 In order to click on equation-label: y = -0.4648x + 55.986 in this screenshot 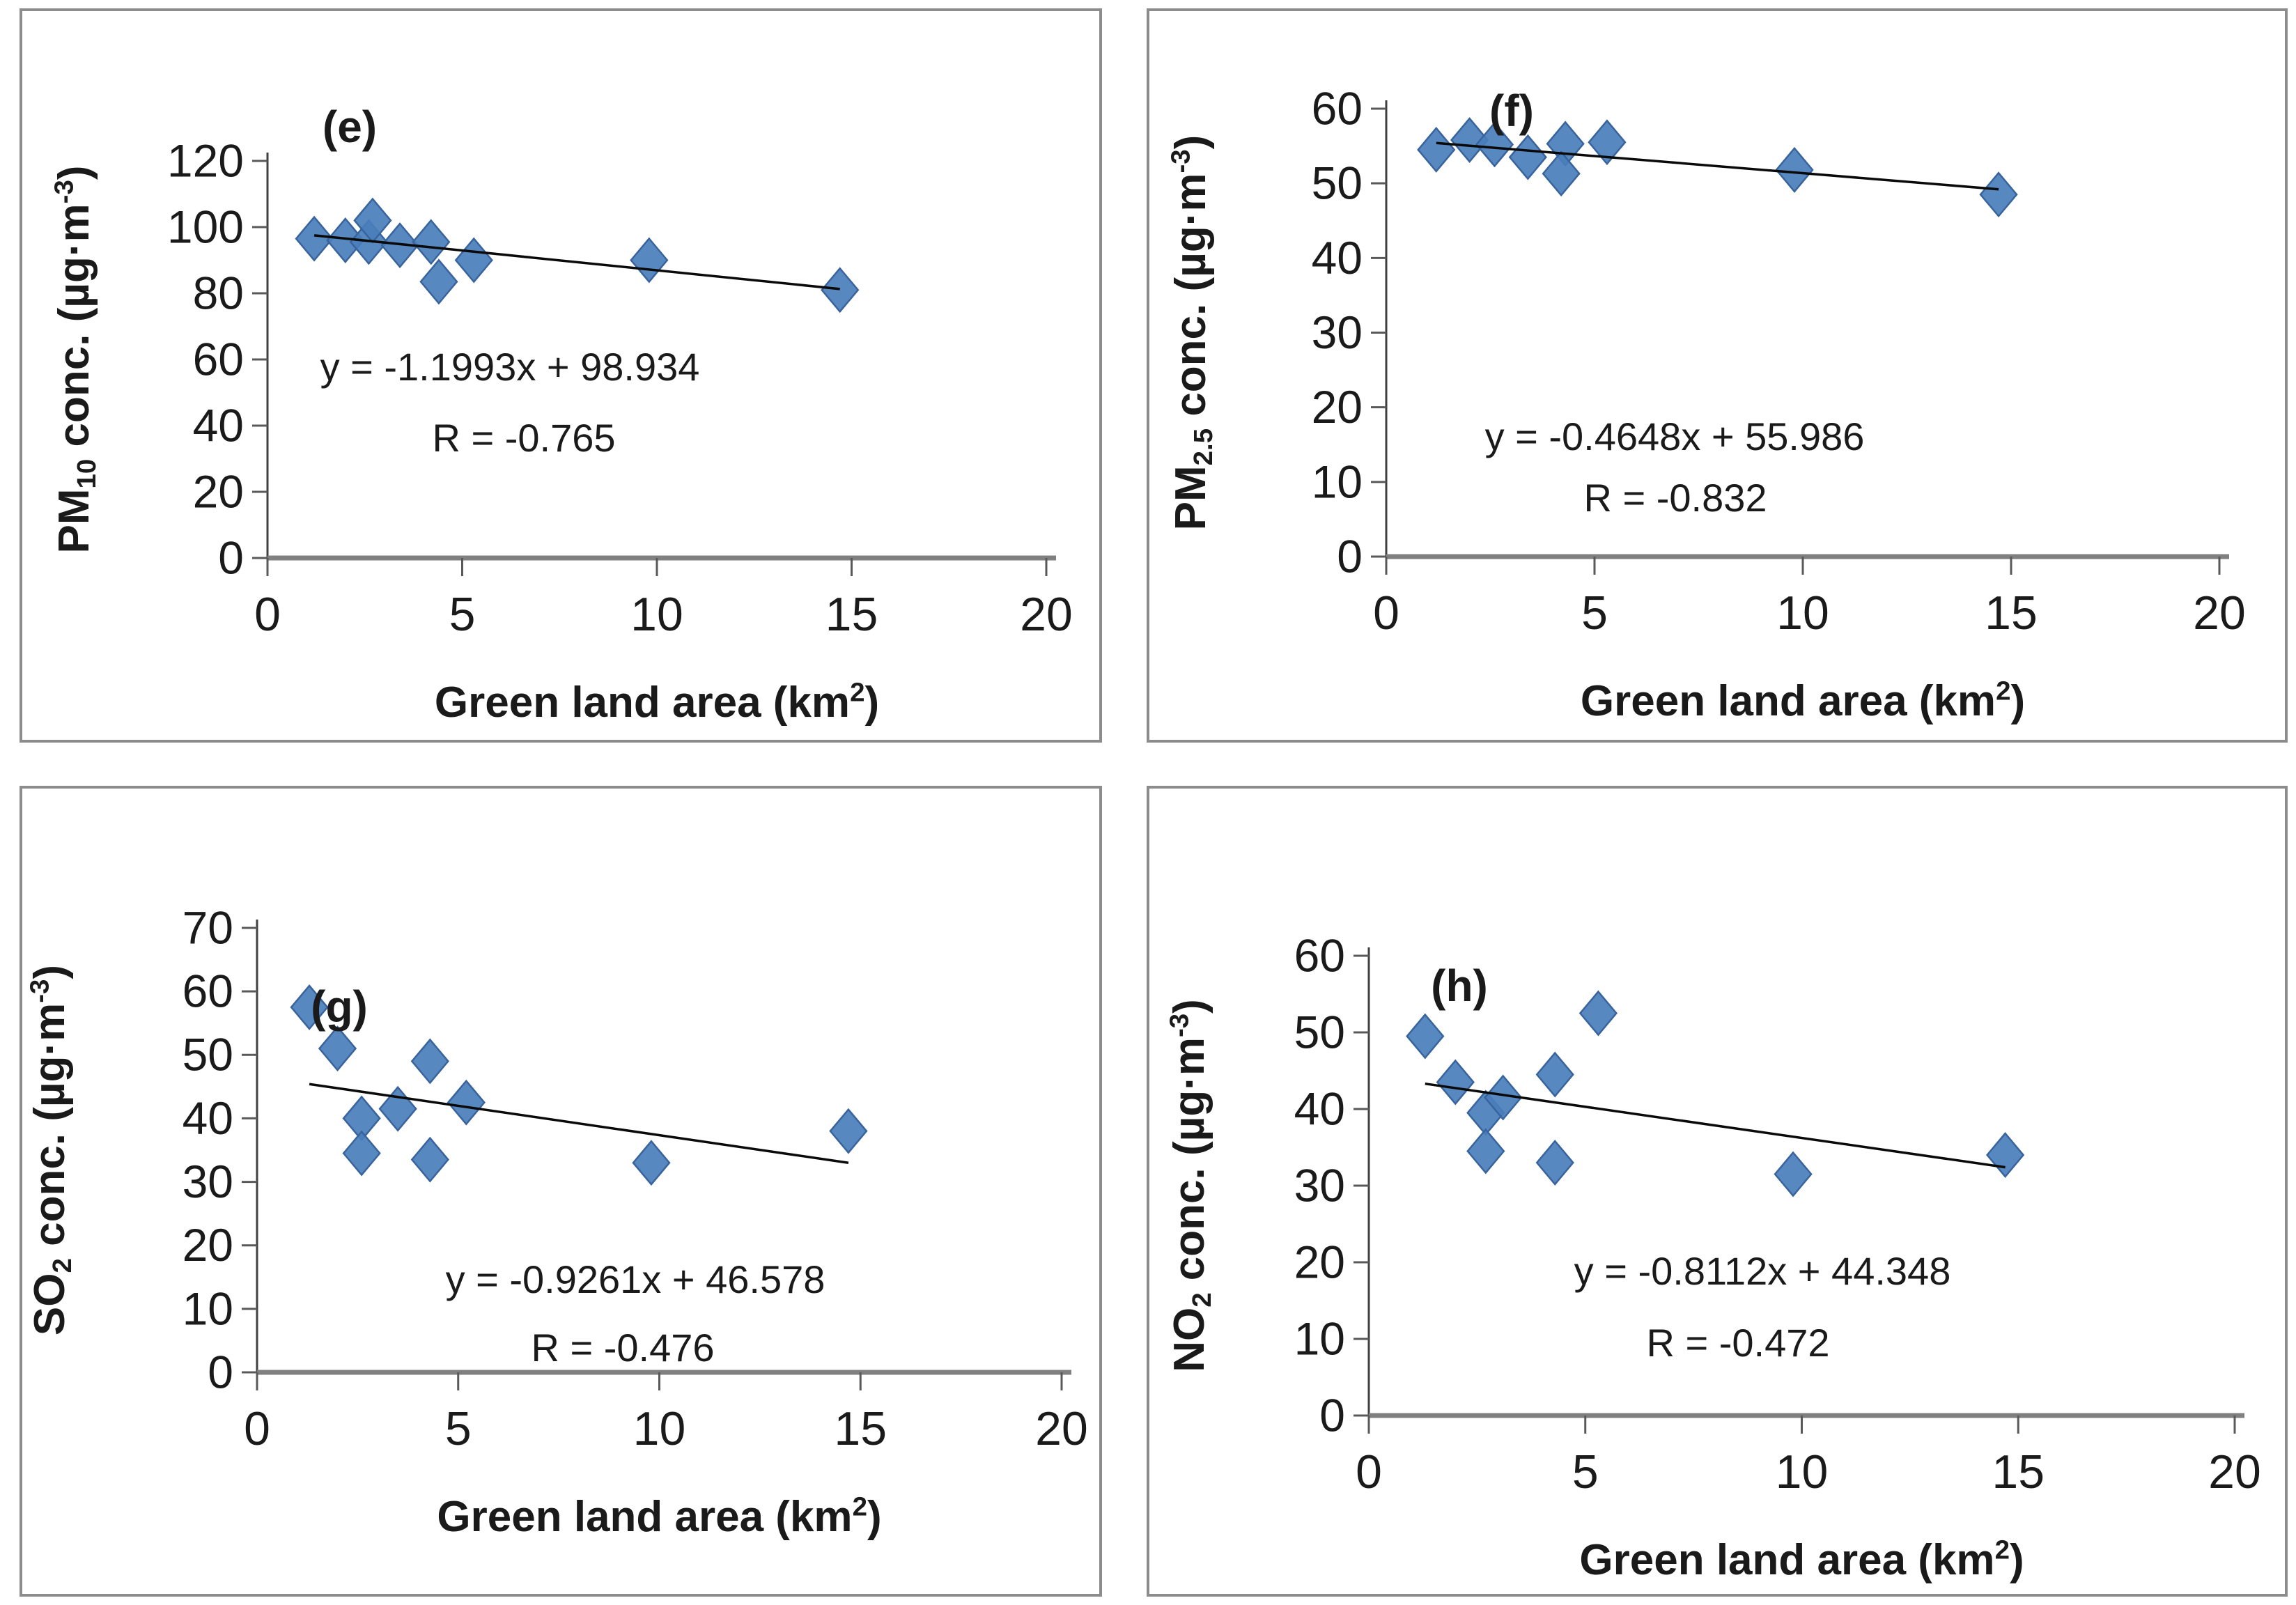, I will do `click(1675, 436)`.